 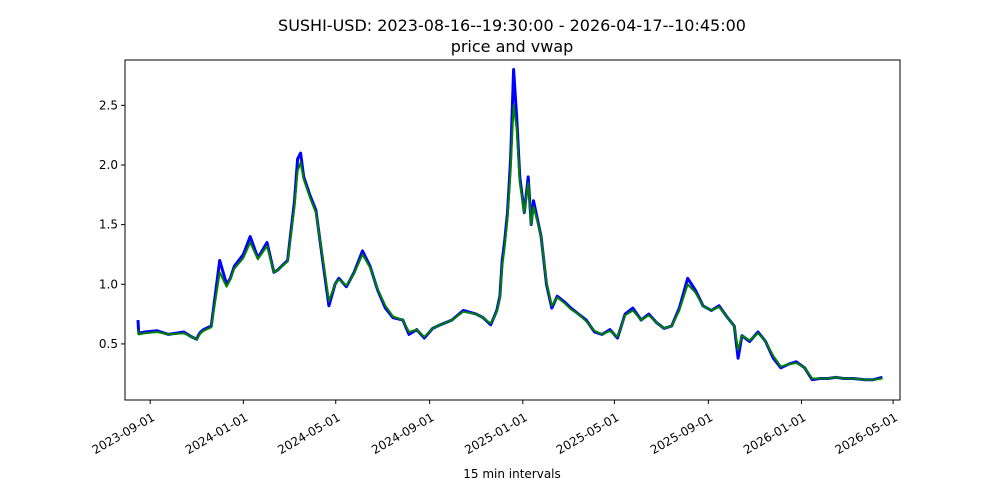 I want to click on y-axis: 0.5 1.0 1.5 2.0 2.5, so click(x=112, y=224).